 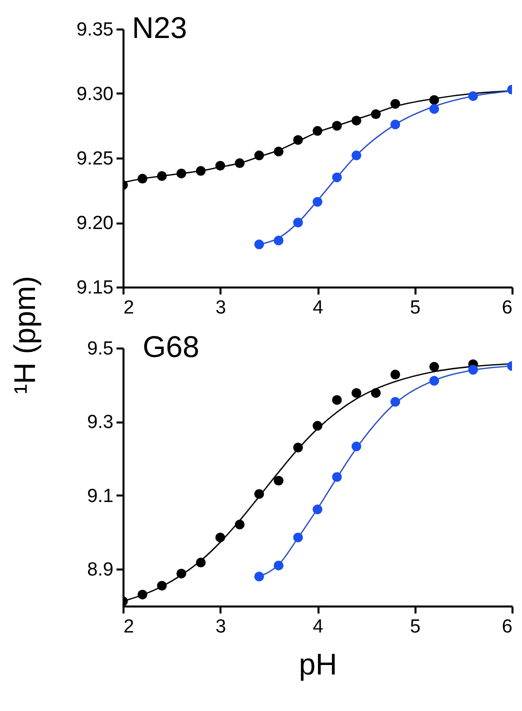 What do you see at coordinates (95, 94) in the screenshot?
I see `y-tick-label: 9.30` at bounding box center [95, 94].